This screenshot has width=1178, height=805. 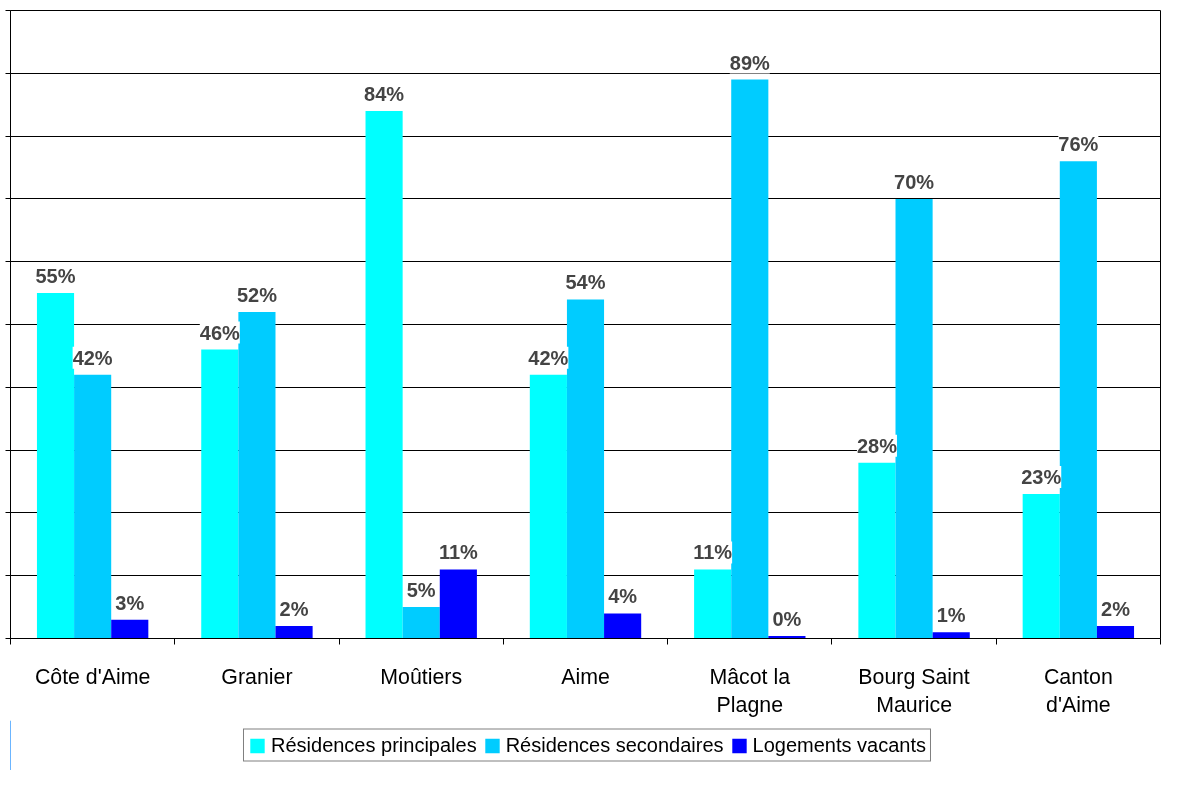 I want to click on data-label: 23%, so click(x=1041, y=477).